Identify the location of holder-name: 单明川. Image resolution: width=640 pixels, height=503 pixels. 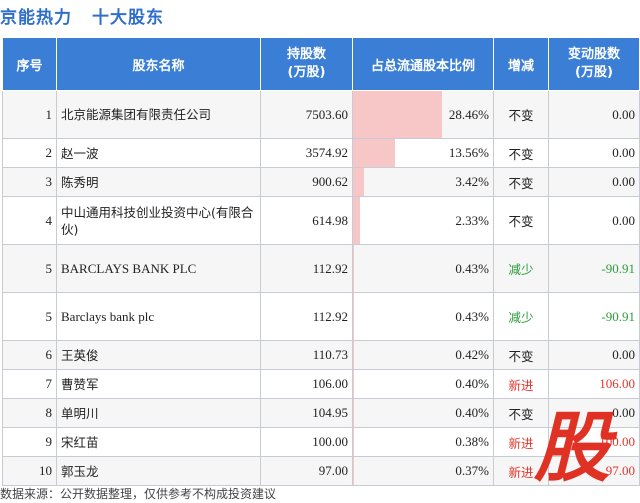
(158, 413).